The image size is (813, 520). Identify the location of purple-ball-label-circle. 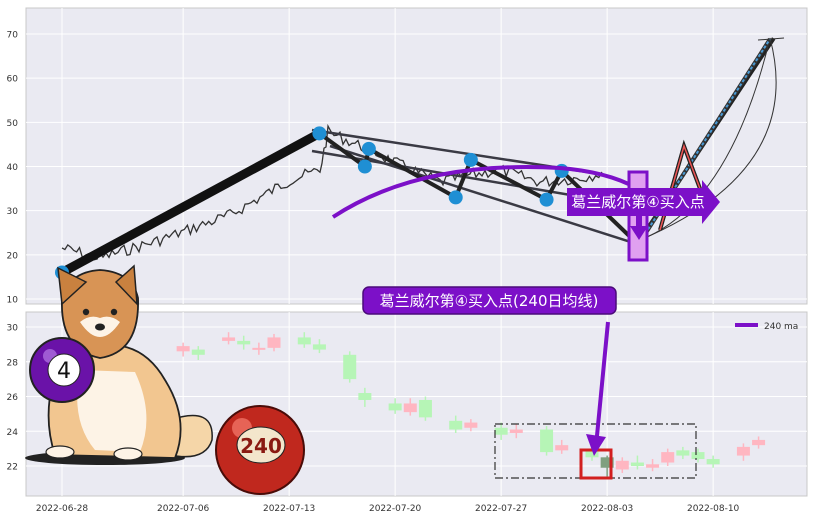
(64, 370).